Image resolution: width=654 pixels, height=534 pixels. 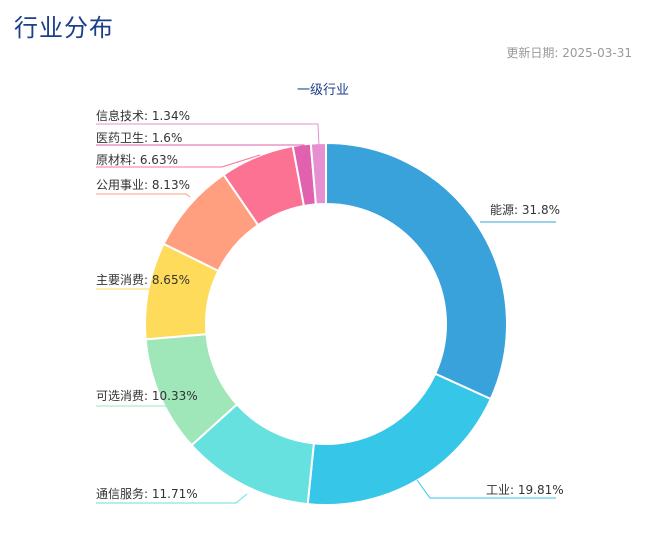 What do you see at coordinates (139, 138) in the screenshot?
I see `slice-label-8: 医药卫生: 1.6%` at bounding box center [139, 138].